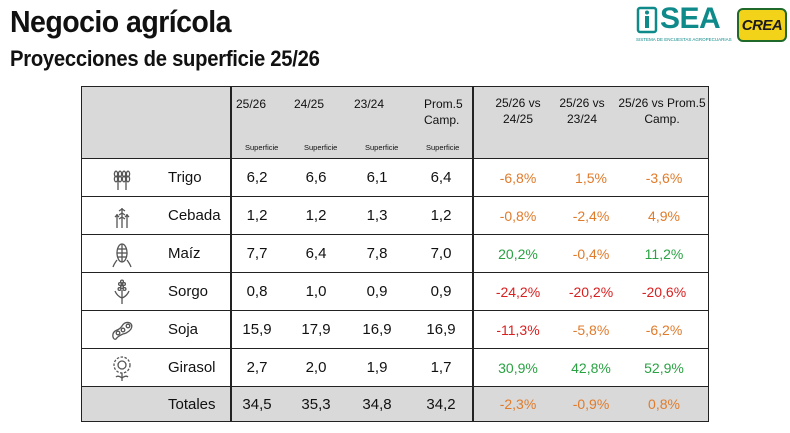 This screenshot has width=790, height=433. Describe the element at coordinates (518, 215) in the screenshot. I see `pct-vs-2425: -0,8%` at that location.